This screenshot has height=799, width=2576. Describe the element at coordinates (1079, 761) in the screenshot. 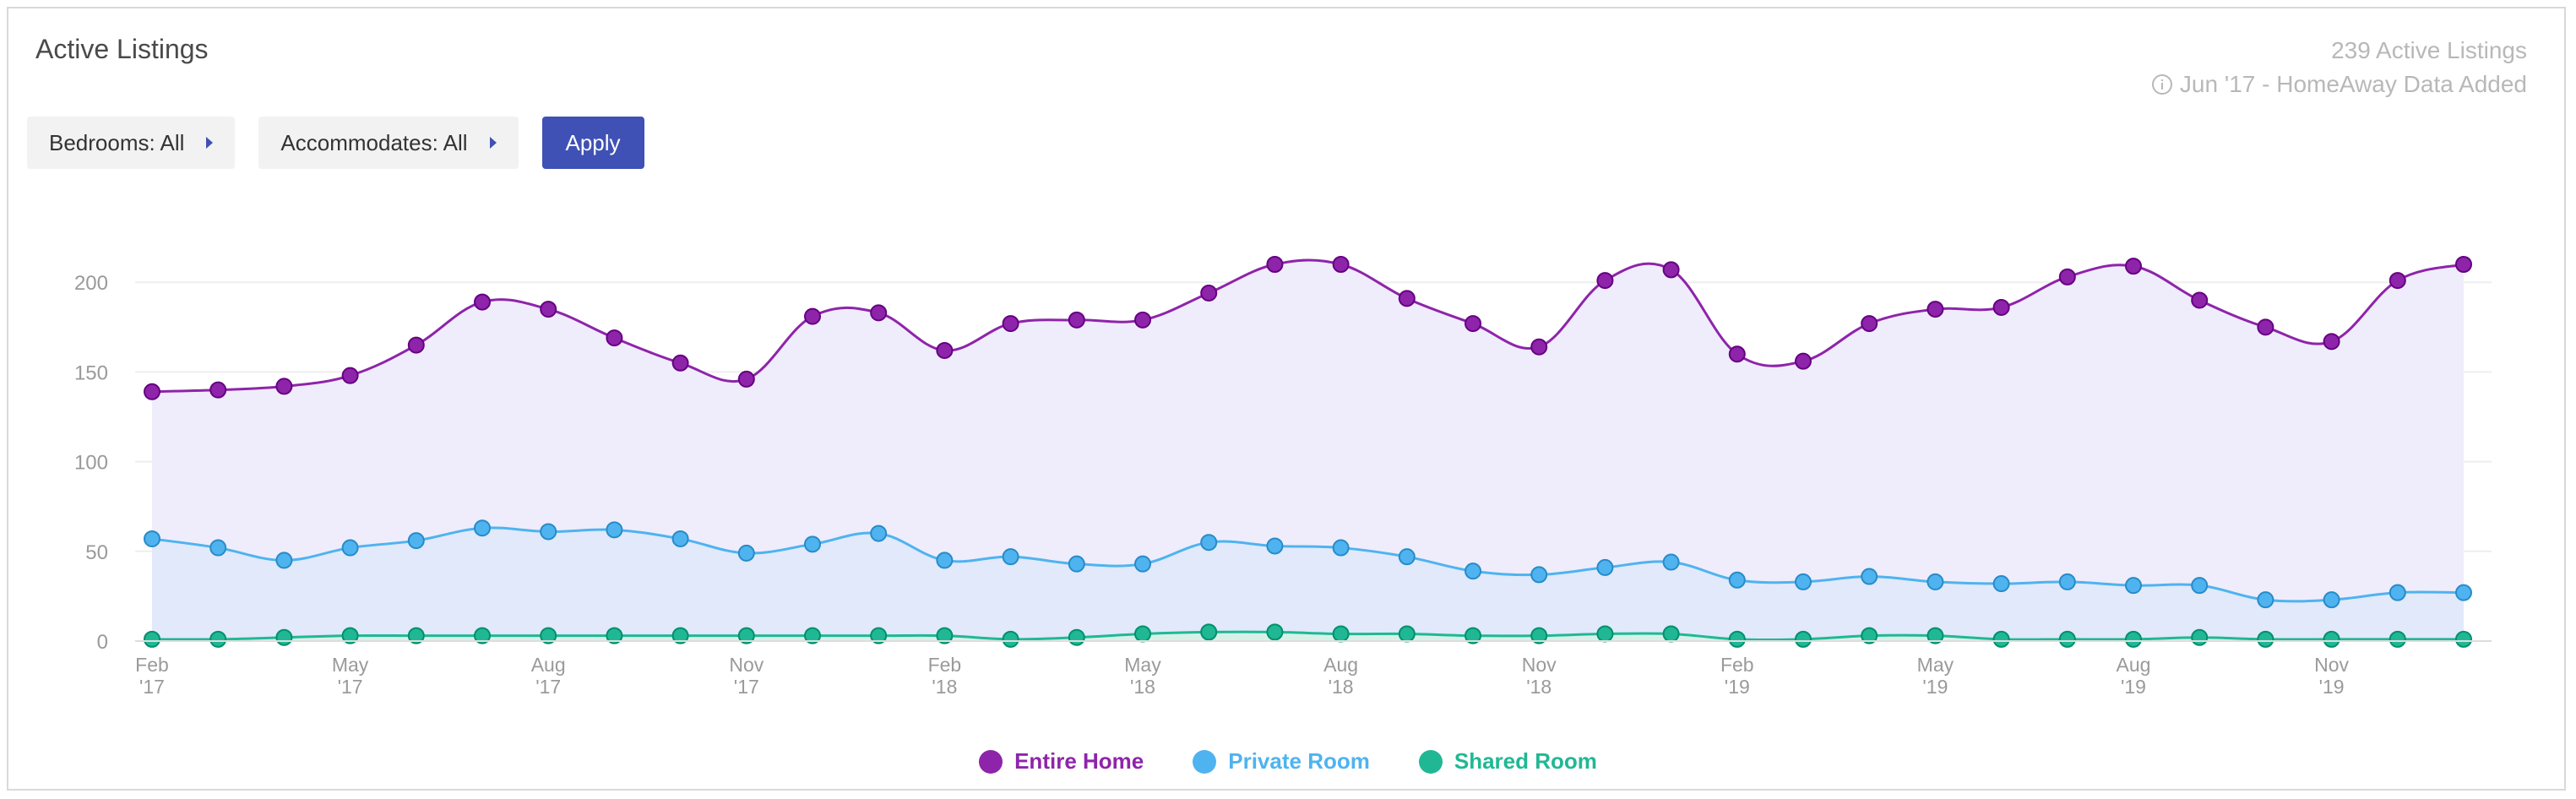

I see `legend-label: Entire Home` at that location.